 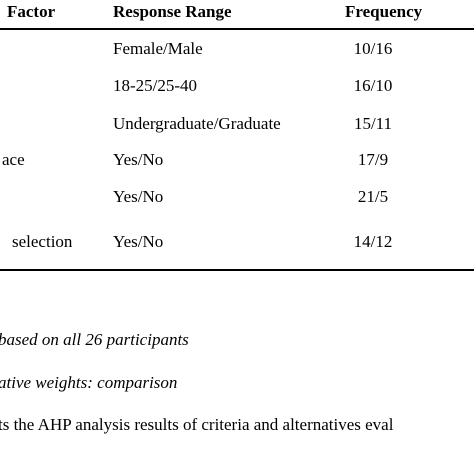 What do you see at coordinates (31, 11) in the screenshot?
I see `column-header: Factor` at bounding box center [31, 11].